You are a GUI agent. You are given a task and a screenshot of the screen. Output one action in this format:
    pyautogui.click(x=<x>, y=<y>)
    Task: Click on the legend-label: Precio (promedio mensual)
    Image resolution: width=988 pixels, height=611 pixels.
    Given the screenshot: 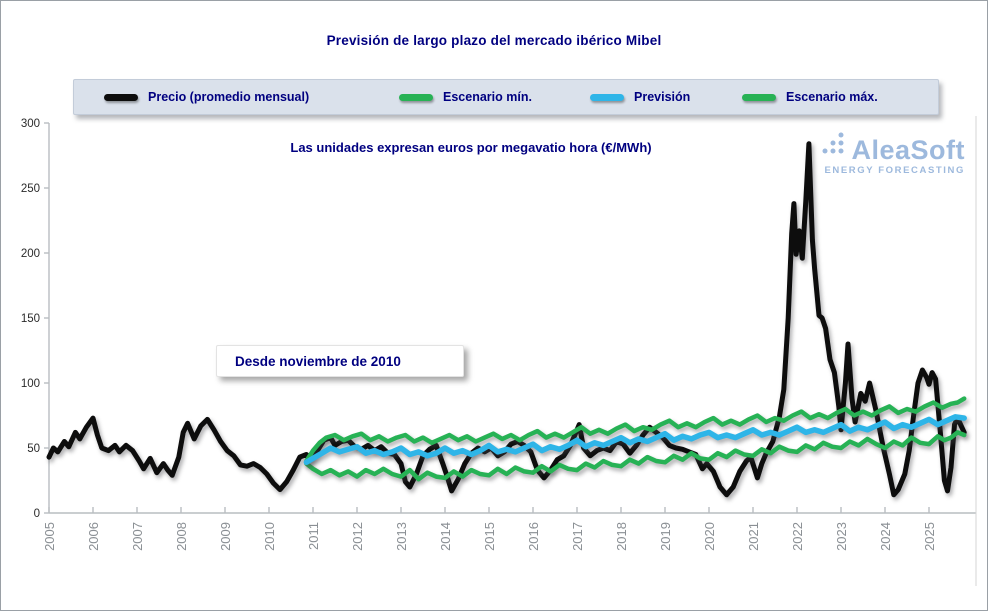 What is the action you would take?
    pyautogui.click(x=229, y=97)
    